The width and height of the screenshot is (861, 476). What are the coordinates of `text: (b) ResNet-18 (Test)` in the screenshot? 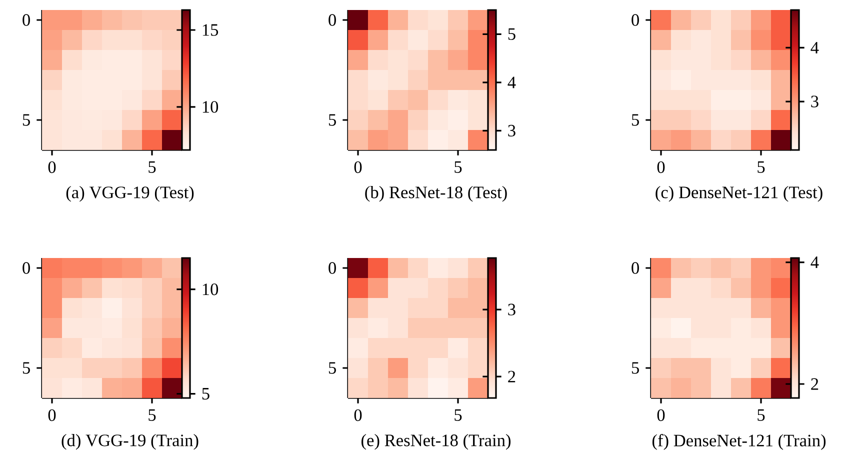 It's located at (436, 194).